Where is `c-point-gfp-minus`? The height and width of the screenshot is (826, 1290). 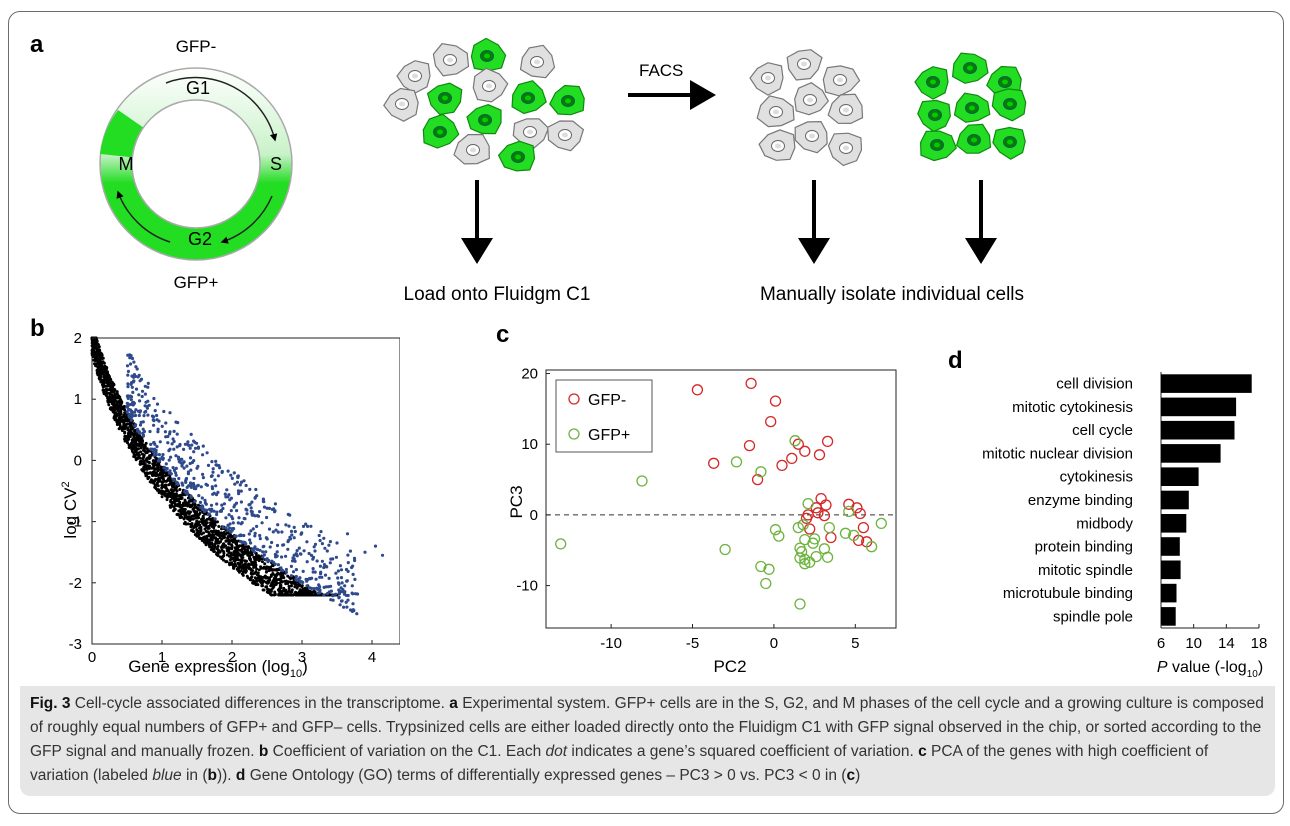
c-point-gfp-minus is located at coordinates (863, 527).